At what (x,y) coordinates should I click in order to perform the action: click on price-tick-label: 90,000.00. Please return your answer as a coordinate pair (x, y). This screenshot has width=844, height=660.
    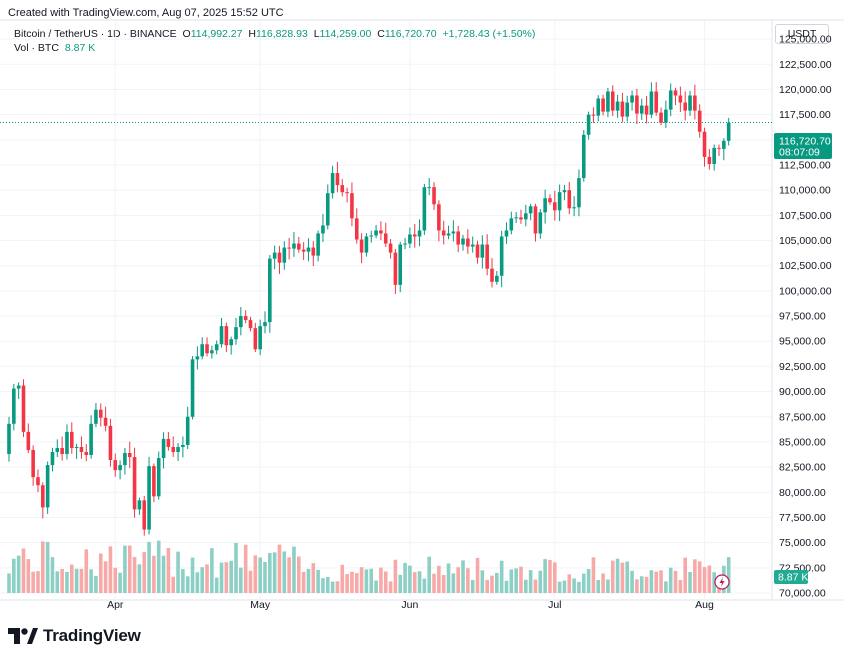
    Looking at the image, I should click on (802, 392).